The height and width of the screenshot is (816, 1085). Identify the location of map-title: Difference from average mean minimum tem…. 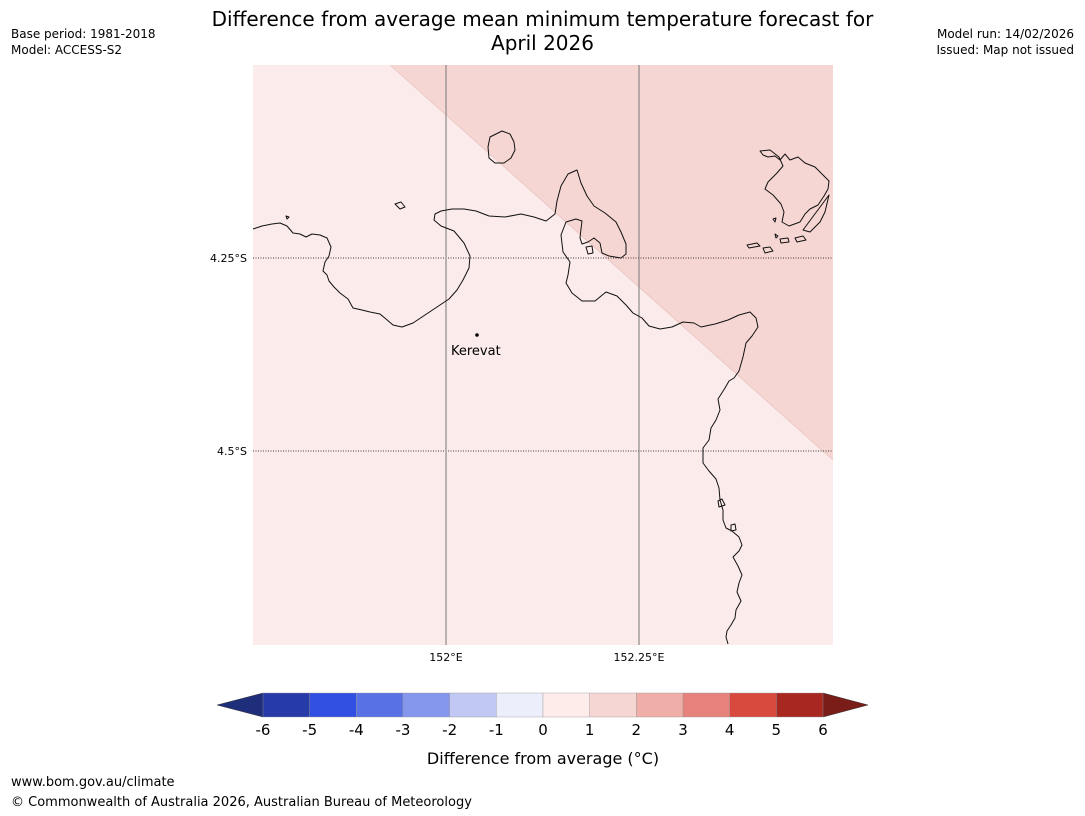
(542, 31).